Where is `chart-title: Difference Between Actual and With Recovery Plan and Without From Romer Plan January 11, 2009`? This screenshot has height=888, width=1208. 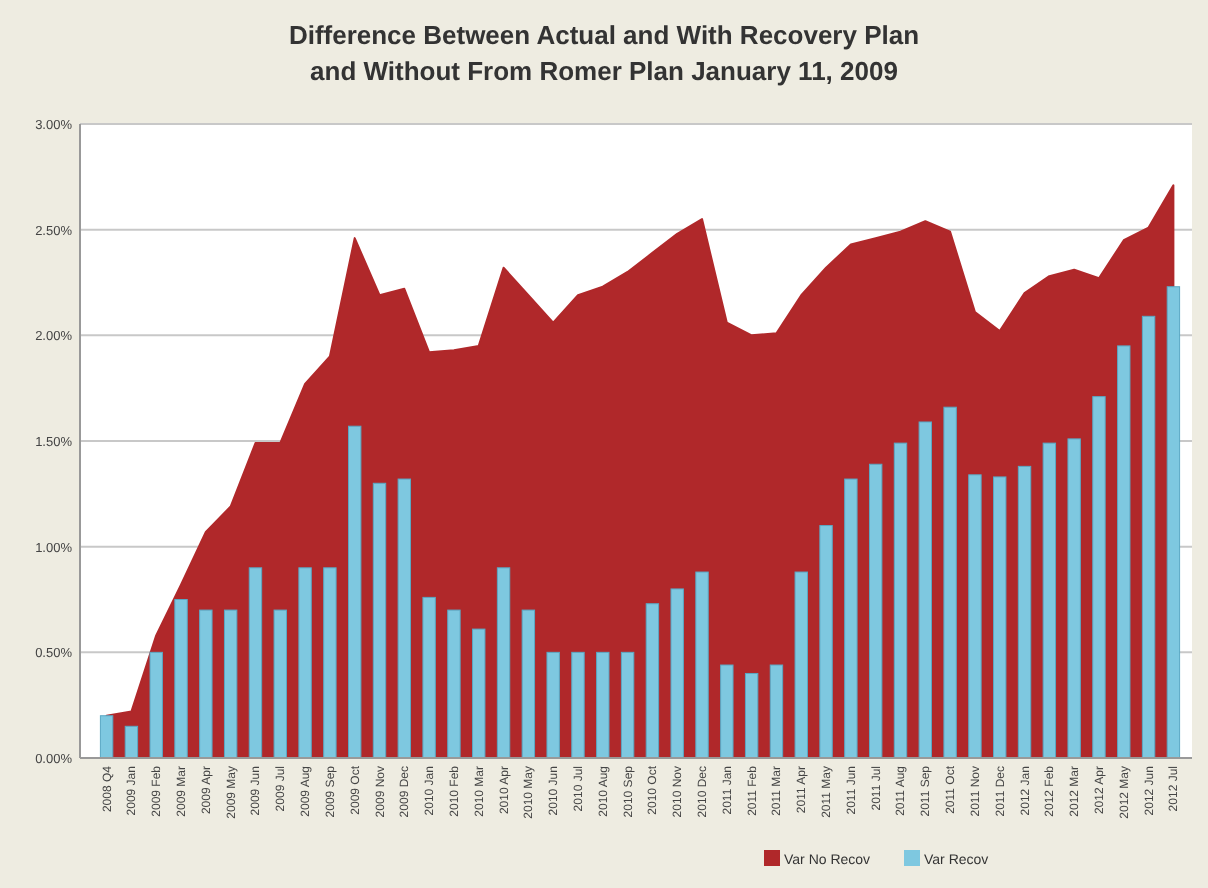 chart-title: Difference Between Actual and With Recovery Plan and Without From Romer Plan January 11, 2009 is located at coordinates (604, 53).